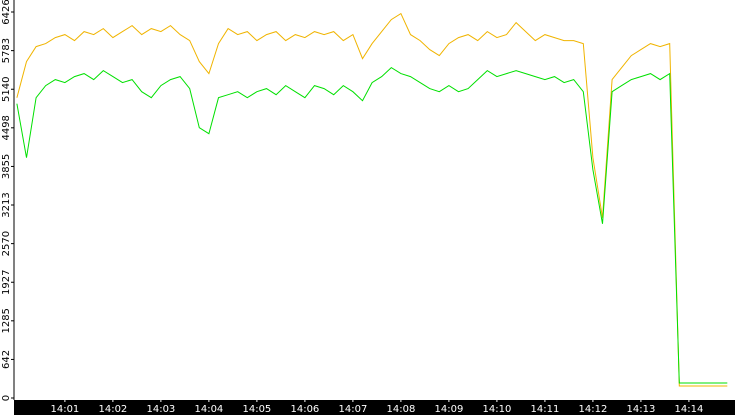 The height and width of the screenshot is (415, 735). I want to click on y-tick-label: 1927, so click(6, 282).